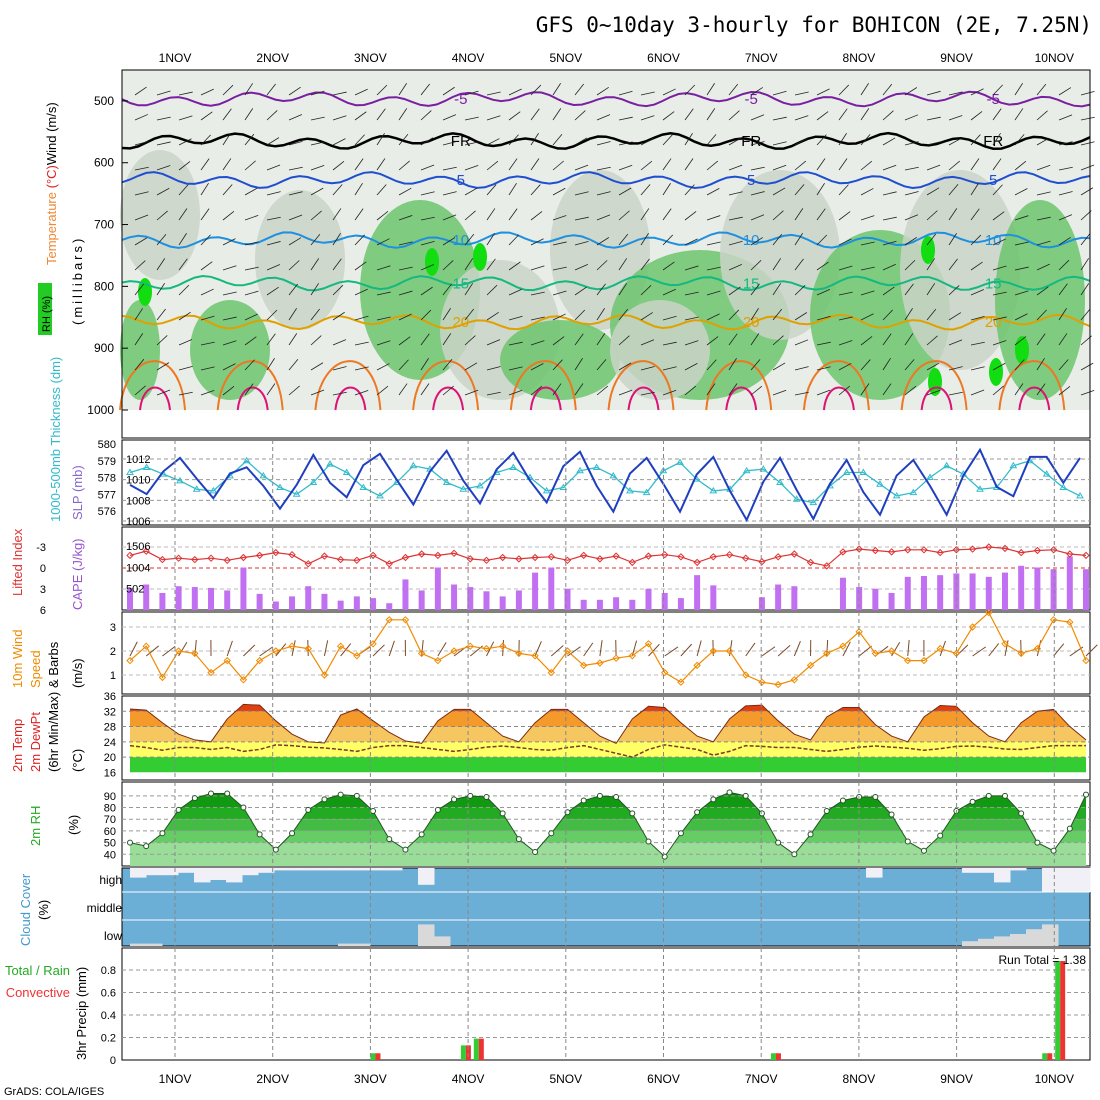 This screenshot has height=1100, width=1100. I want to click on li-tick: 6, so click(43, 611).